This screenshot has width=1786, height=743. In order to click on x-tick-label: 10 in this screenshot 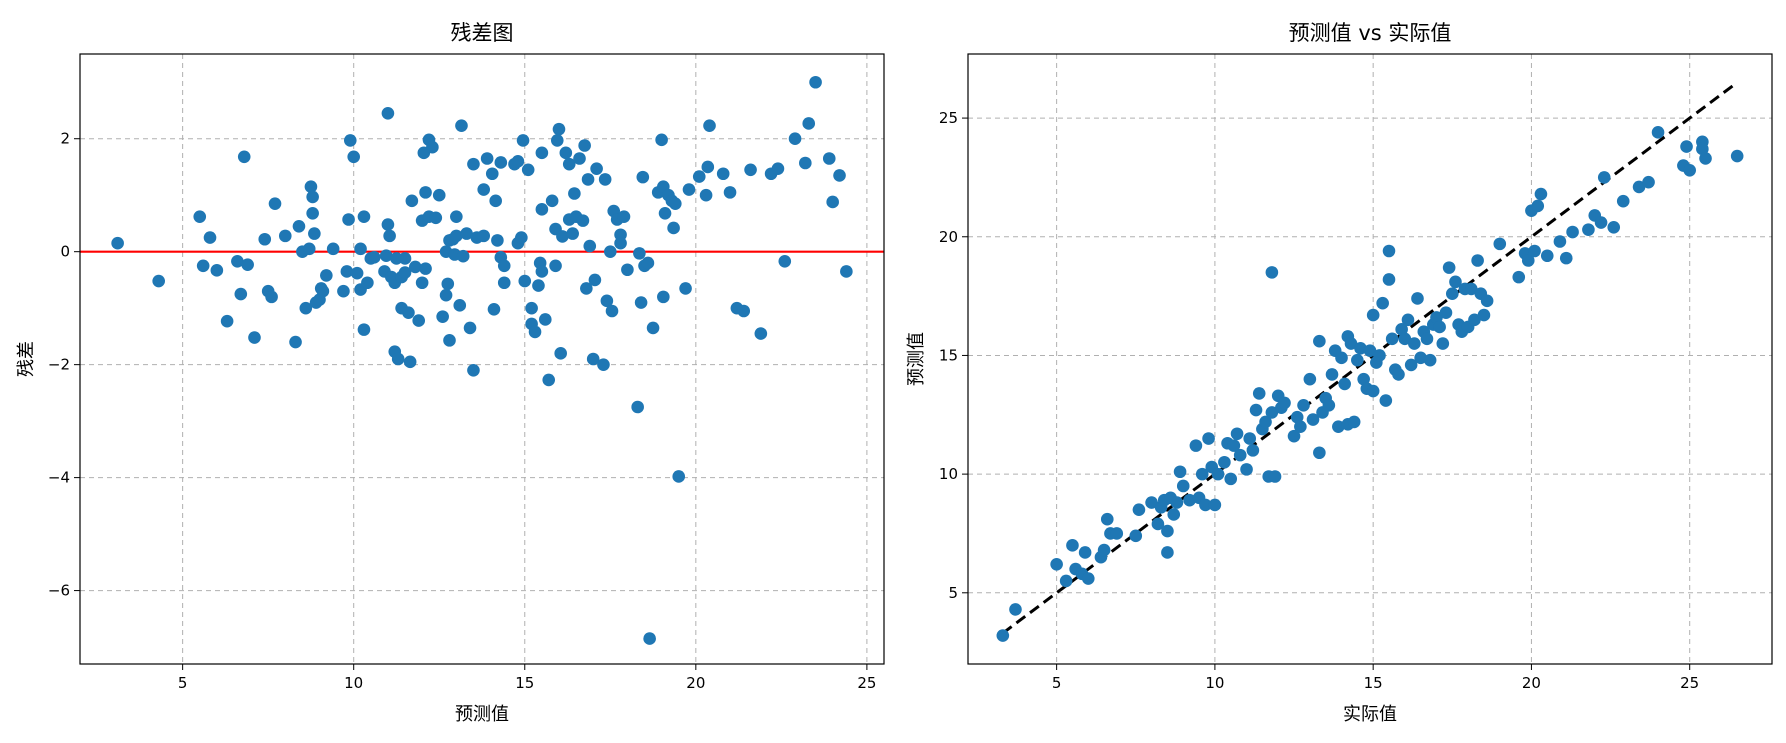, I will do `click(353, 683)`.